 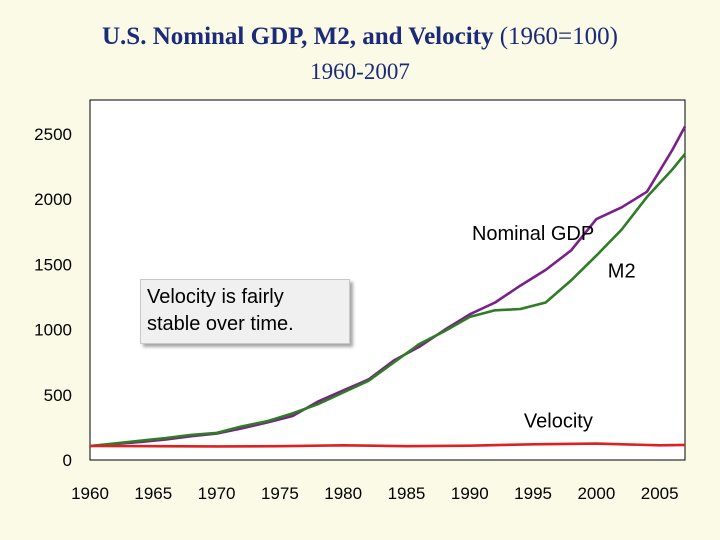 What do you see at coordinates (245, 311) in the screenshot?
I see `velocity-note-box: Velocity is fairly stable over time.` at bounding box center [245, 311].